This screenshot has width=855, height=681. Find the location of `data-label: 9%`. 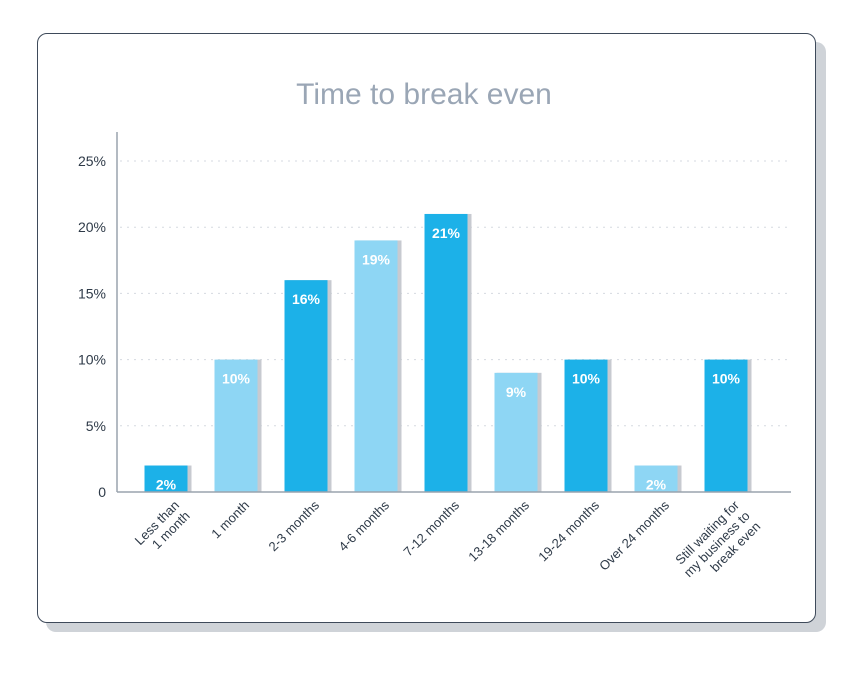

data-label: 9% is located at coordinates (516, 392).